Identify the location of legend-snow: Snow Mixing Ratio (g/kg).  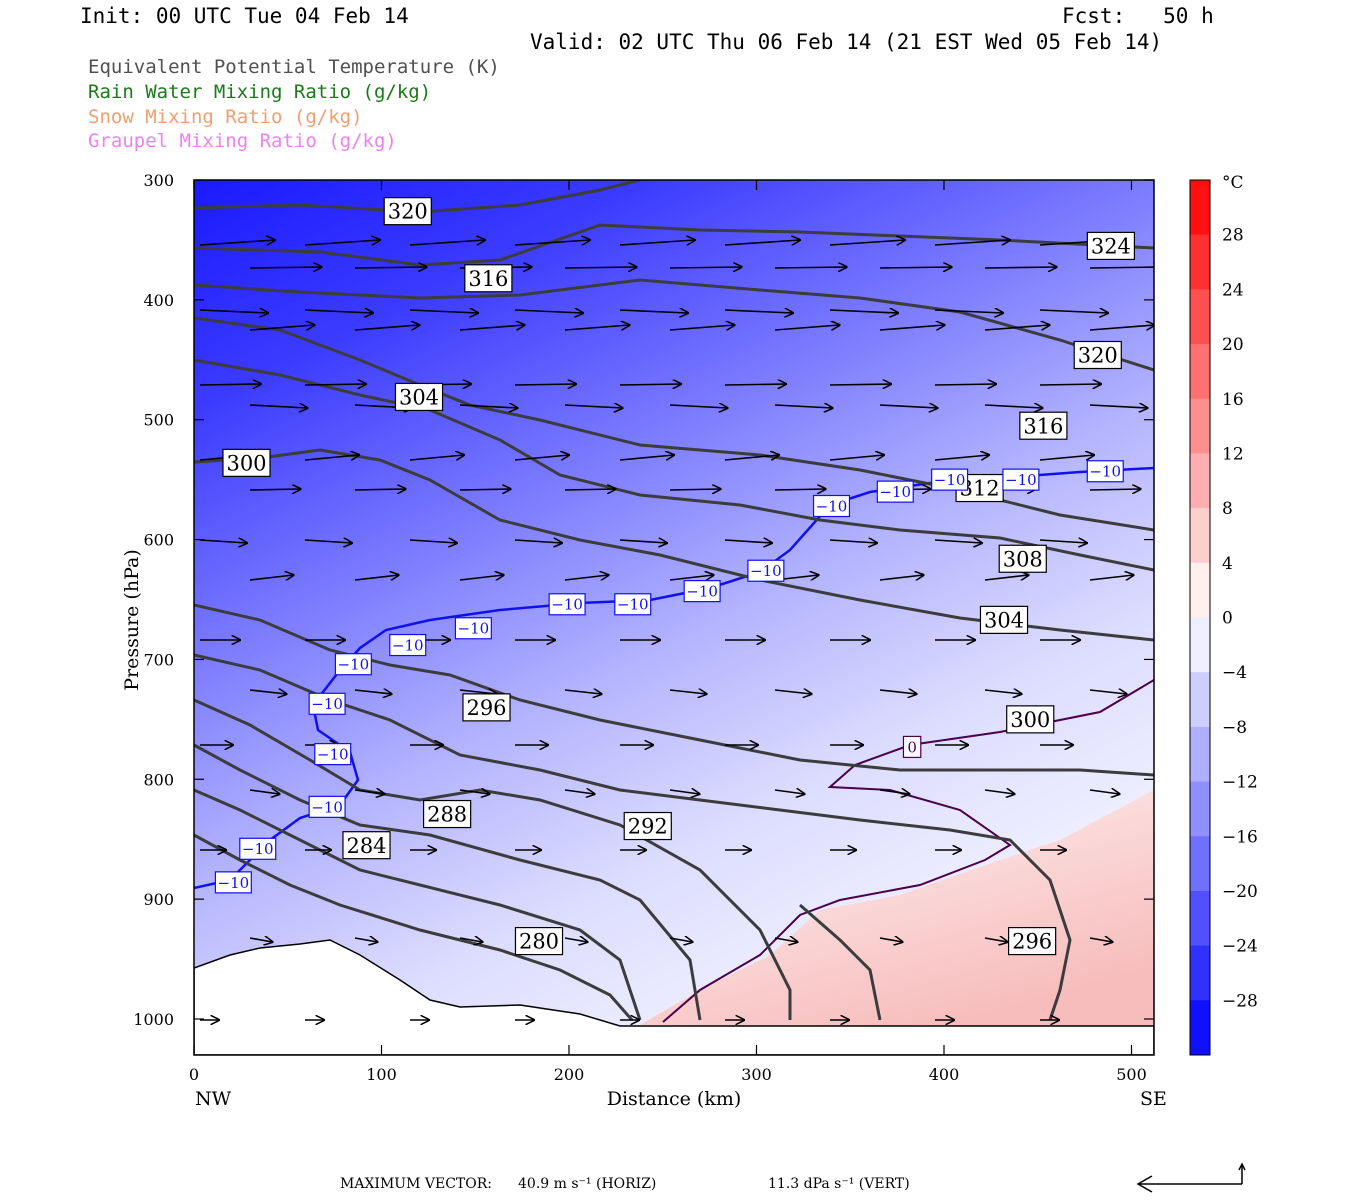
(225, 117).